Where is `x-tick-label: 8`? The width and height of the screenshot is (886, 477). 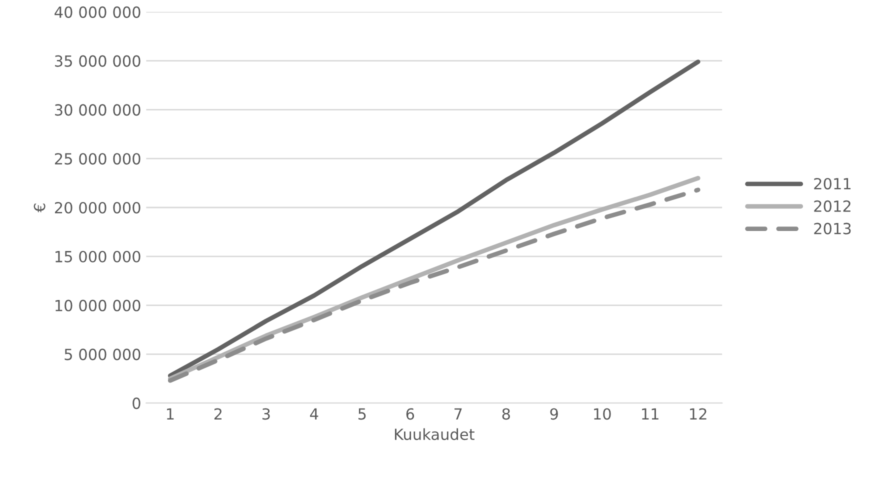 x-tick-label: 8 is located at coordinates (506, 414).